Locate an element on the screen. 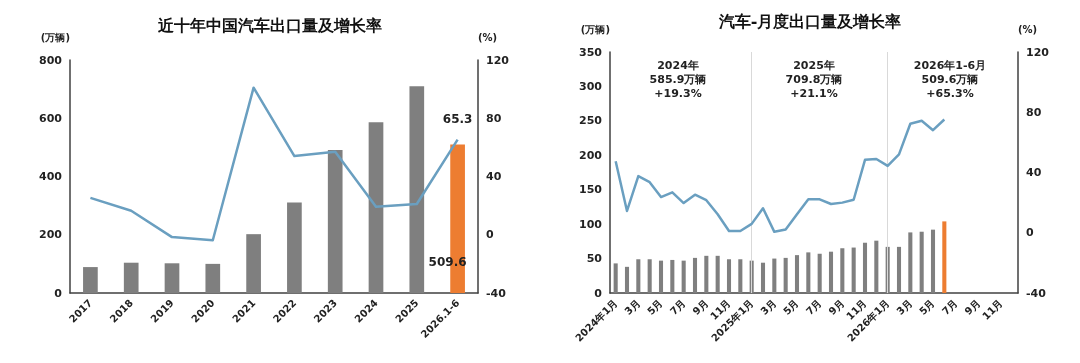 Image resolution: width=1080 pixels, height=363 pixels. annotation: 2025年 709.8万辆 +21.1% is located at coordinates (814, 79).